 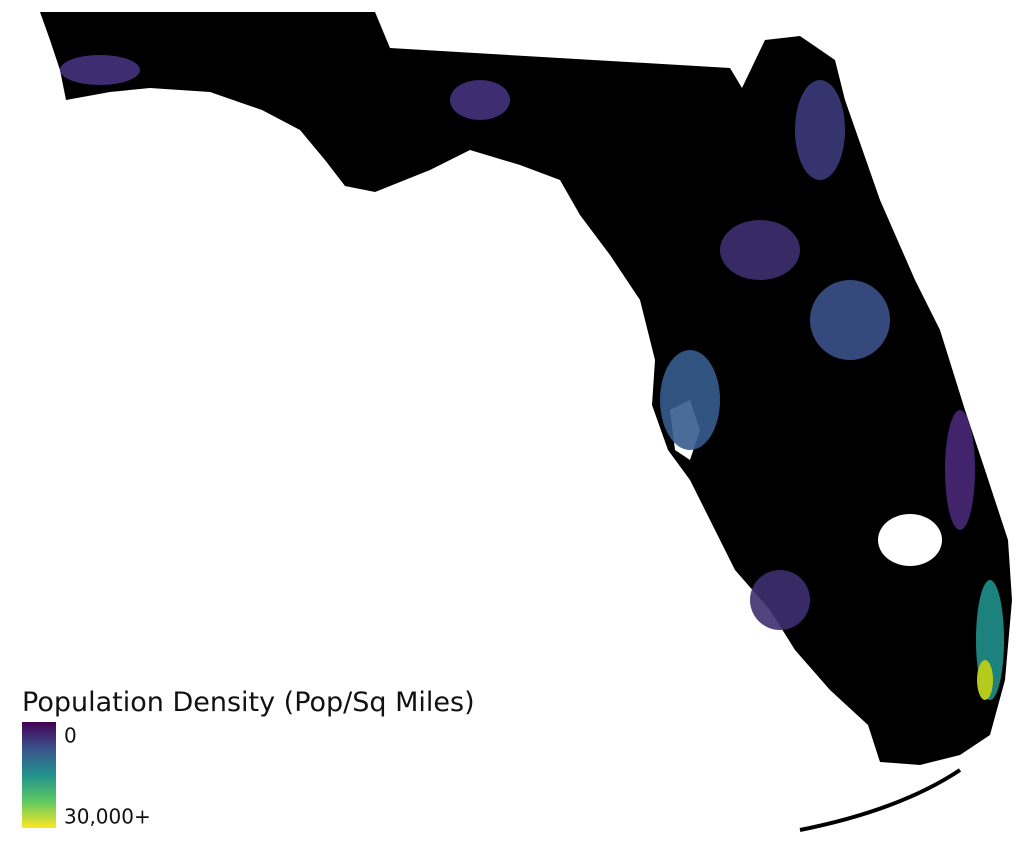 I want to click on legend-min-label: 0, so click(x=70, y=736).